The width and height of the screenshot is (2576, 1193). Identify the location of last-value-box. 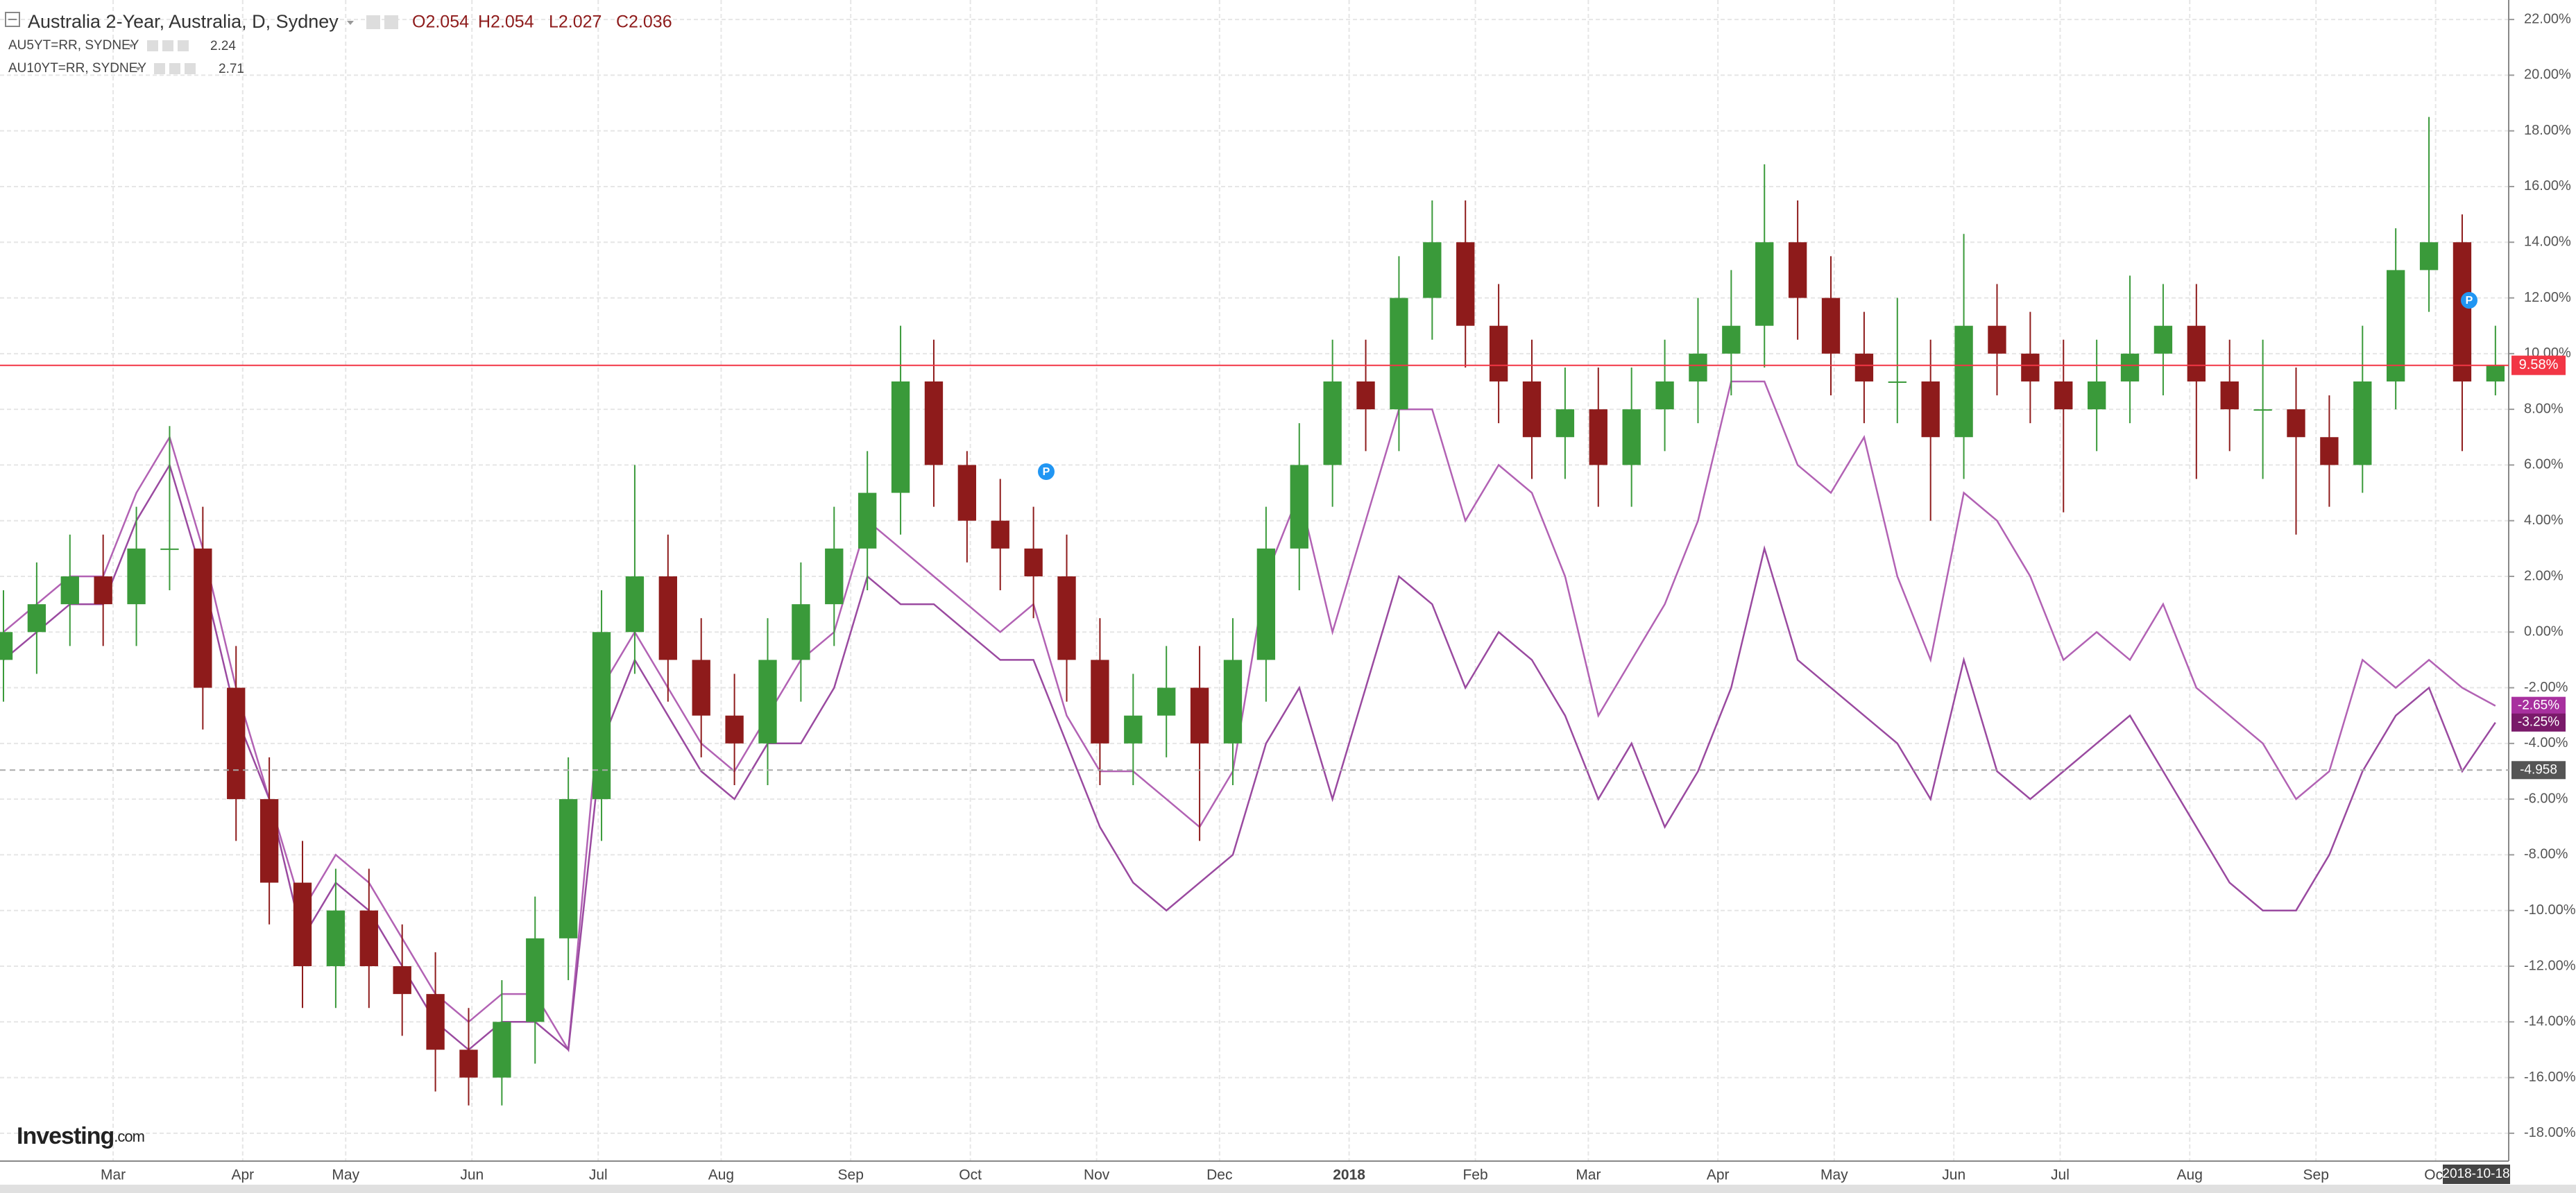
(2538, 705).